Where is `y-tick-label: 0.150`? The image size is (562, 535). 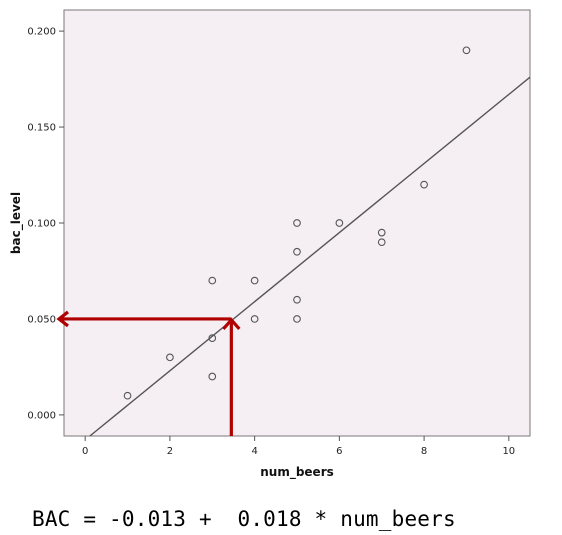 y-tick-label: 0.150 is located at coordinates (41, 128).